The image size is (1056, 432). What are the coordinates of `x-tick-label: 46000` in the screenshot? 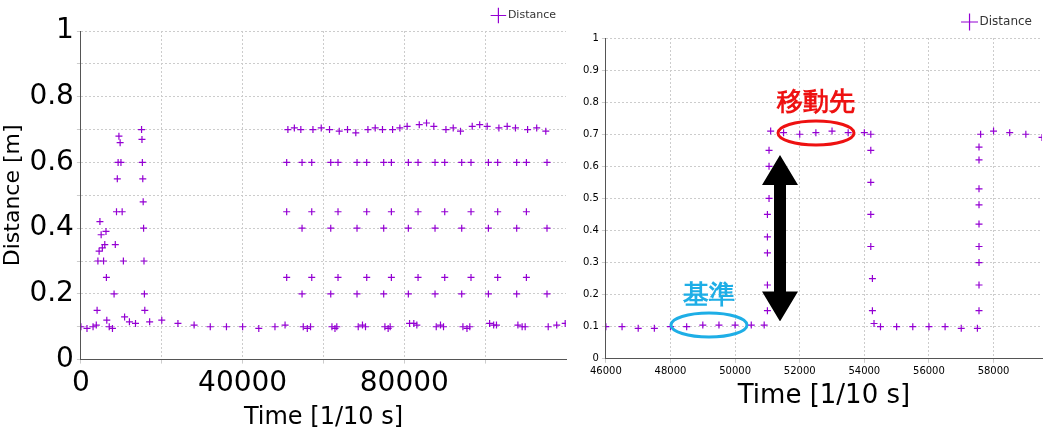 It's located at (606, 371).